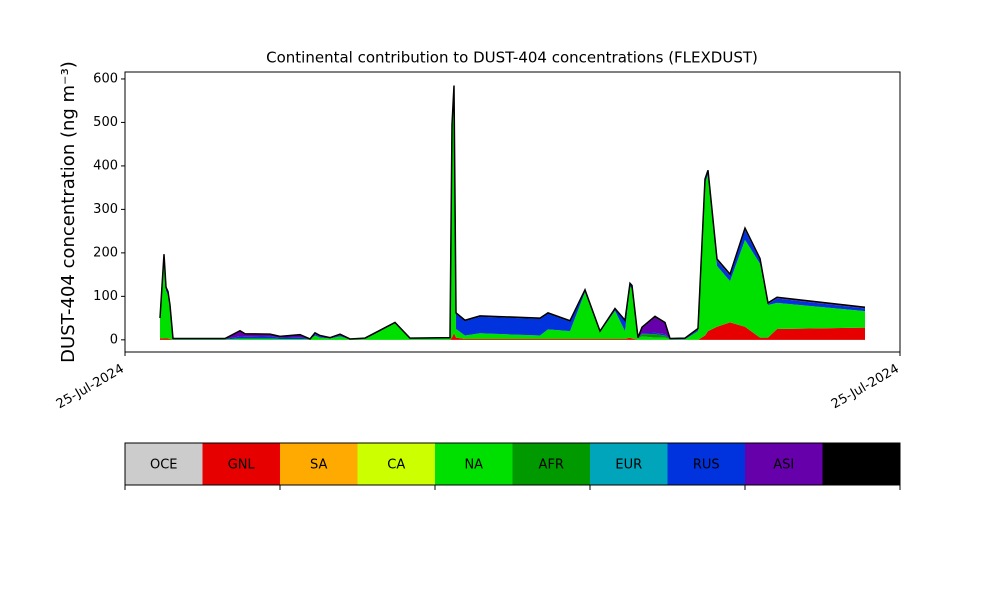  Describe the element at coordinates (105, 209) in the screenshot. I see `y-tick-label: 300` at that location.